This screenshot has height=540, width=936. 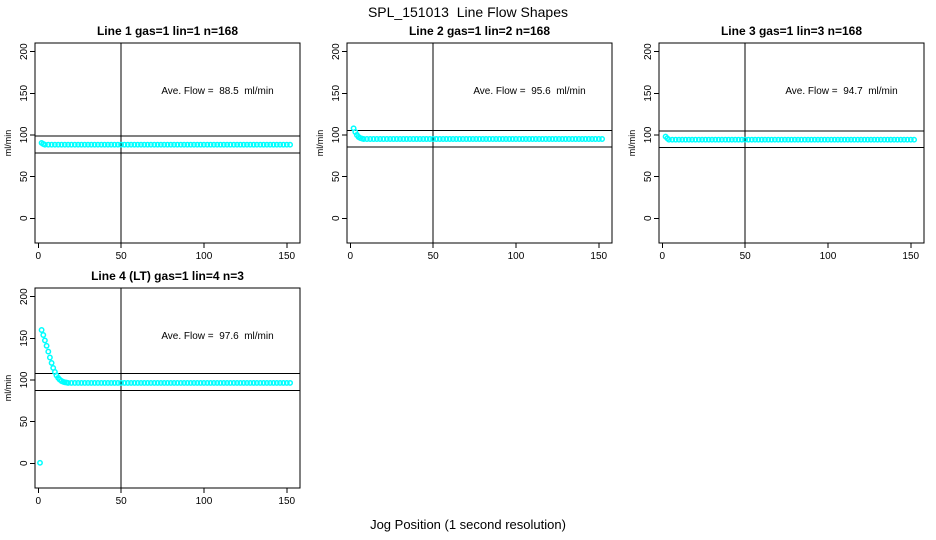 What do you see at coordinates (472, 152) in the screenshot?
I see `line2-plot-canvas: 0 50 100 150 0 50 100 150 200` at bounding box center [472, 152].